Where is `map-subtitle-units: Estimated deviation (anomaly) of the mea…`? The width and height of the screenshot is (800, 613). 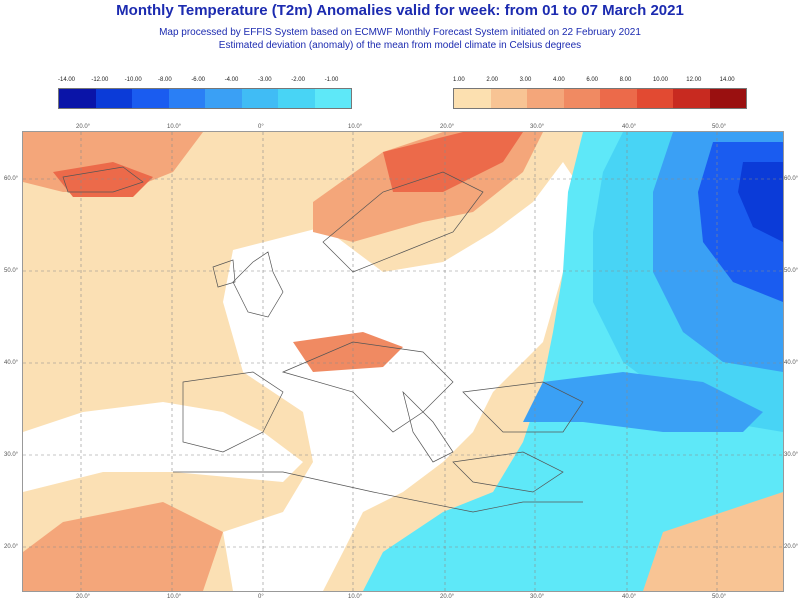 map-subtitle-units: Estimated deviation (anomaly) of the mea… is located at coordinates (400, 45).